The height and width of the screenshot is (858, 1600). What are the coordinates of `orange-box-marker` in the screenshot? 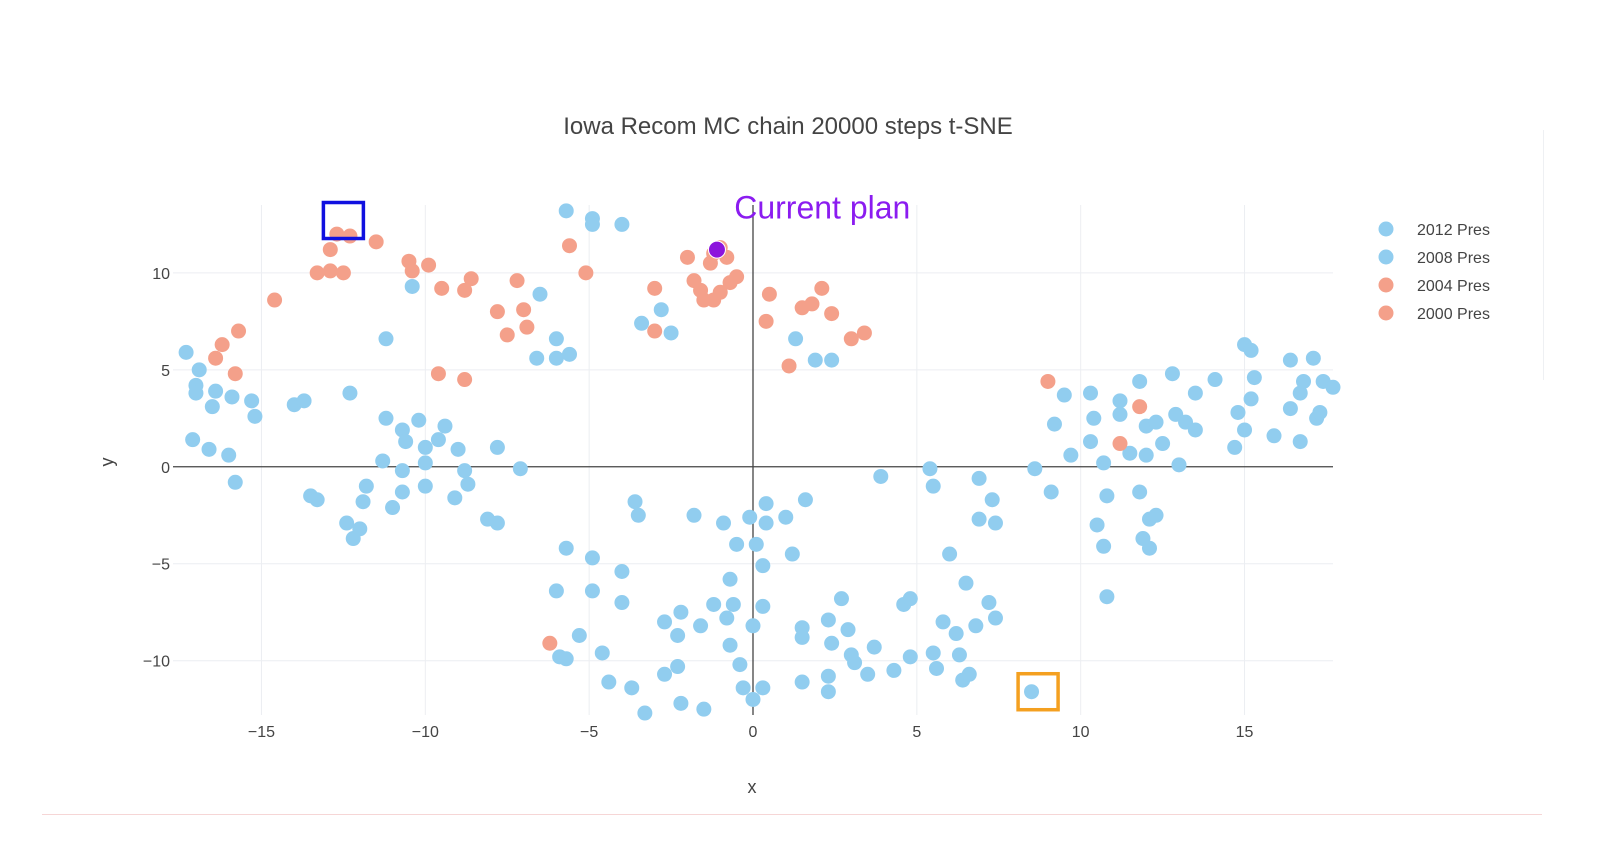 It's located at (1038, 691).